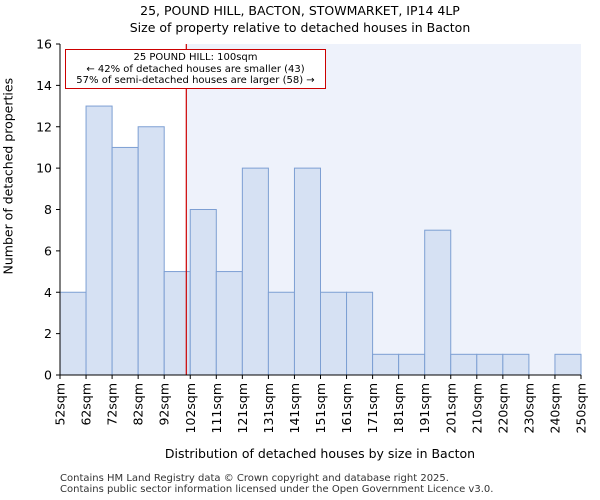 The width and height of the screenshot is (600, 500). I want to click on x-tick-label-102sqm: 102sqm, so click(190, 408).